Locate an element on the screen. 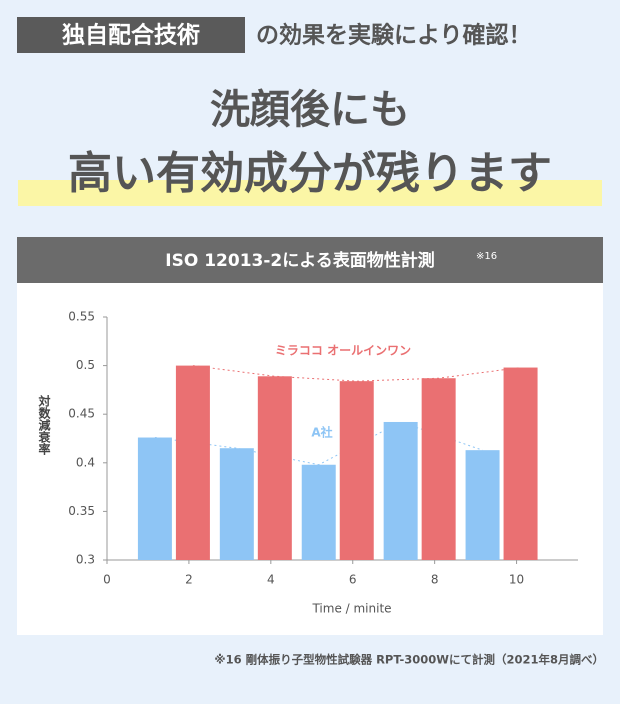 The width and height of the screenshot is (620, 704). x-tick-label: 0 is located at coordinates (107, 580).